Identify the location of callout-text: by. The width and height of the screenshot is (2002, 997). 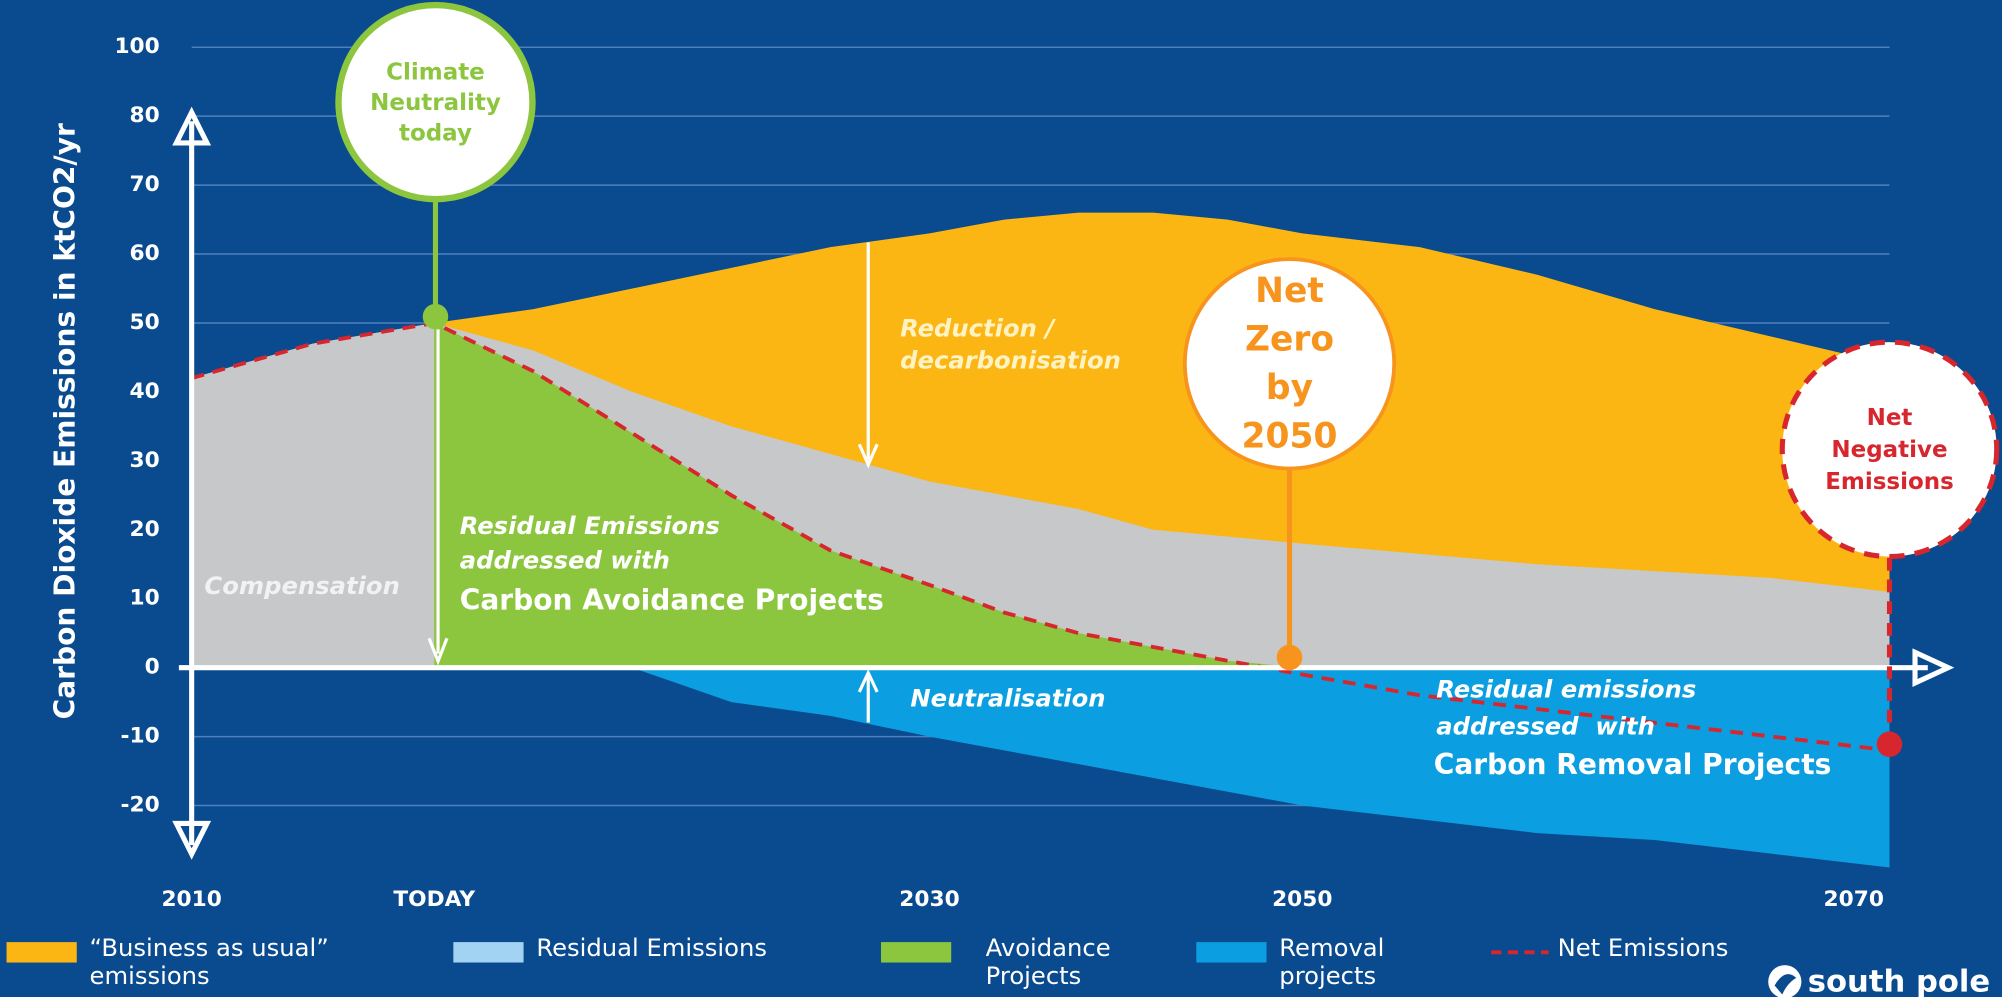
(1289, 388).